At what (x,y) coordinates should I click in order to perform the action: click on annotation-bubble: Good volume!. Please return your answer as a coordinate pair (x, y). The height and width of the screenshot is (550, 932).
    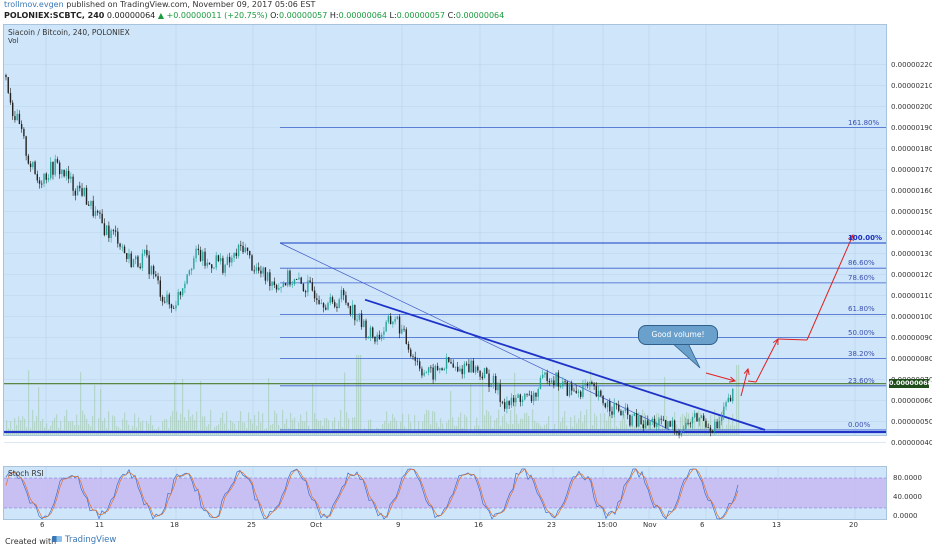
    Looking at the image, I should click on (678, 335).